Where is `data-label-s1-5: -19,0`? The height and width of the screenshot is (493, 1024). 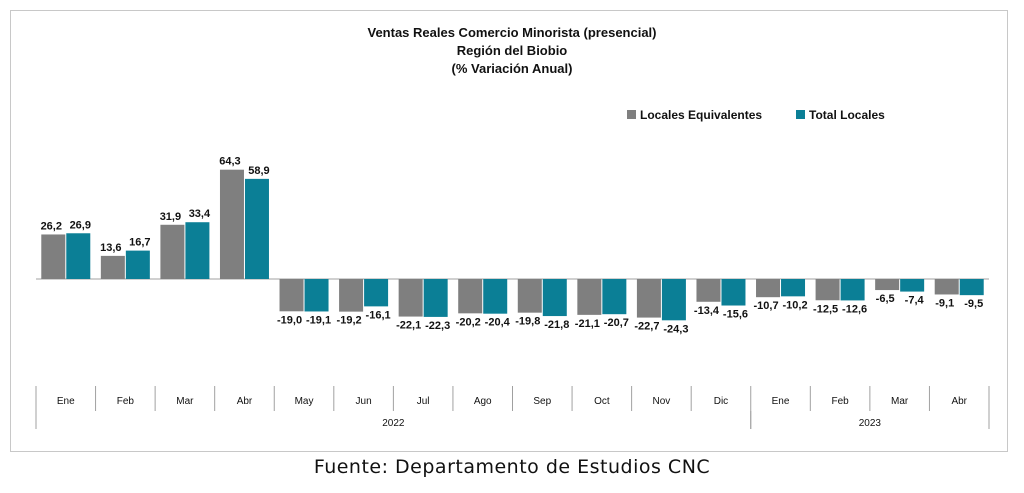
data-label-s1-5: -19,0 is located at coordinates (289, 320).